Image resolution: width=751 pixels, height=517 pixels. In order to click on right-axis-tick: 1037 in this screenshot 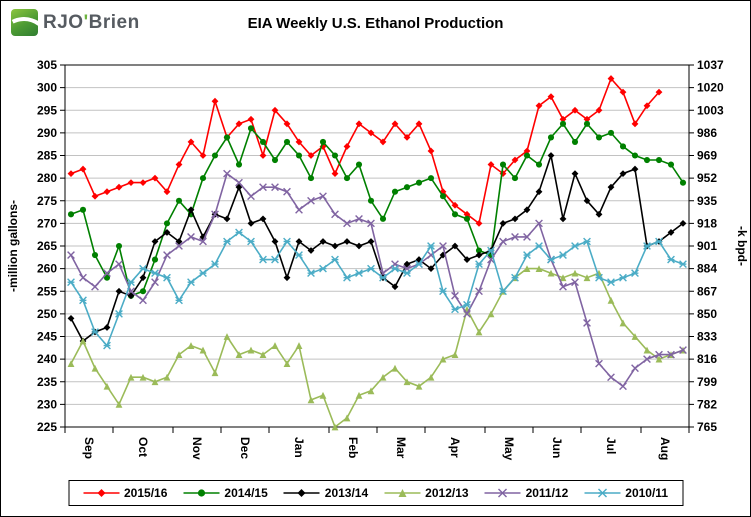, I will do `click(710, 65)`.